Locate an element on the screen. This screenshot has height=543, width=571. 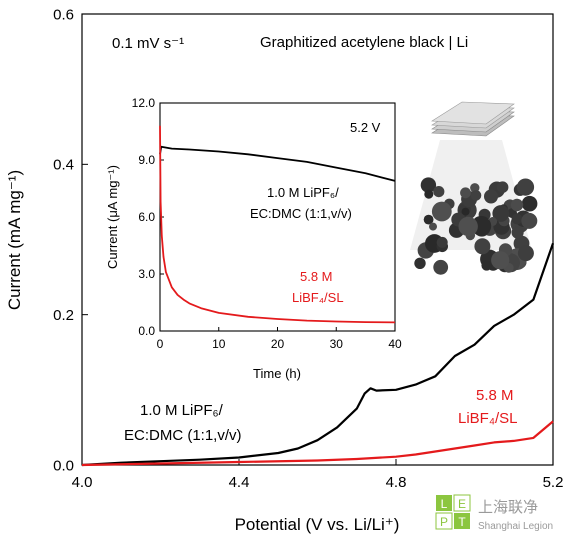
x-tick-label: 30 is located at coordinates (337, 344).